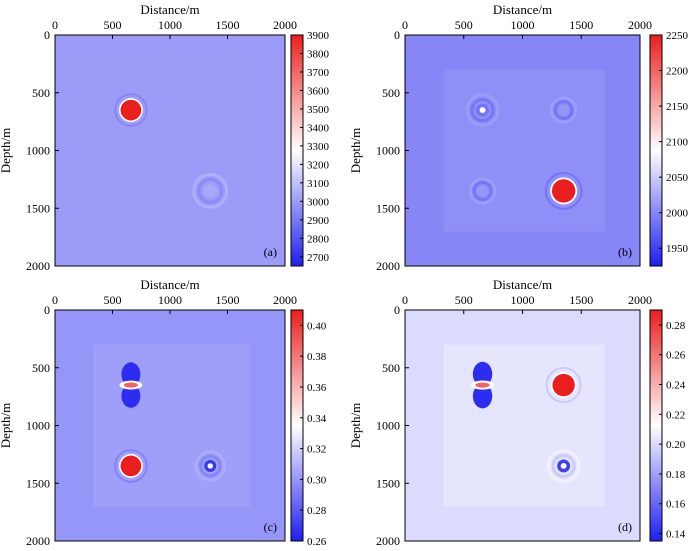 The image size is (700, 551). Describe the element at coordinates (318, 73) in the screenshot. I see `colorbar-tick-label: 3700` at that location.